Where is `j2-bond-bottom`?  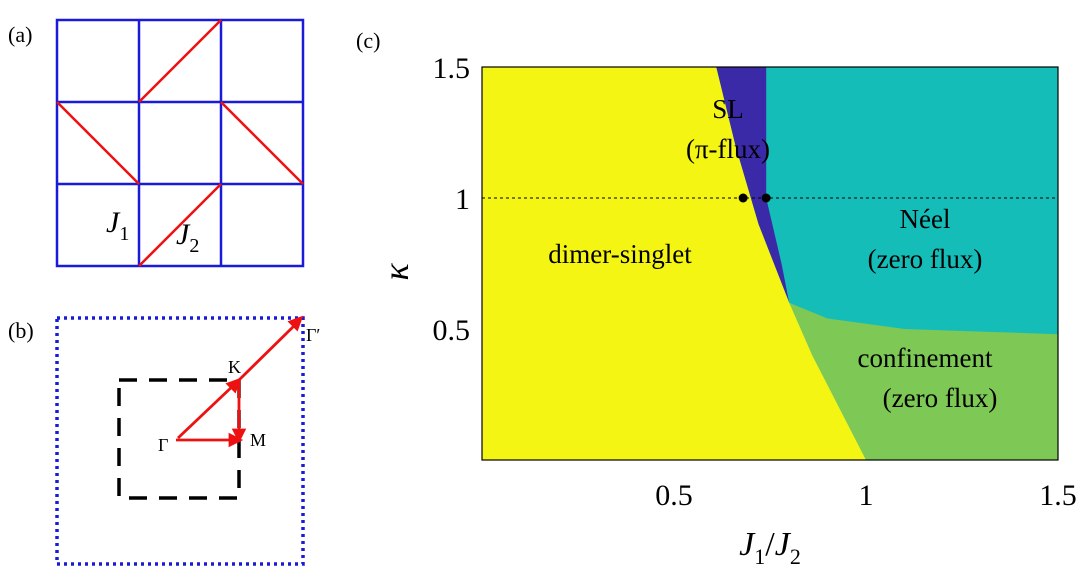
j2-bond-bottom is located at coordinates (180, 225).